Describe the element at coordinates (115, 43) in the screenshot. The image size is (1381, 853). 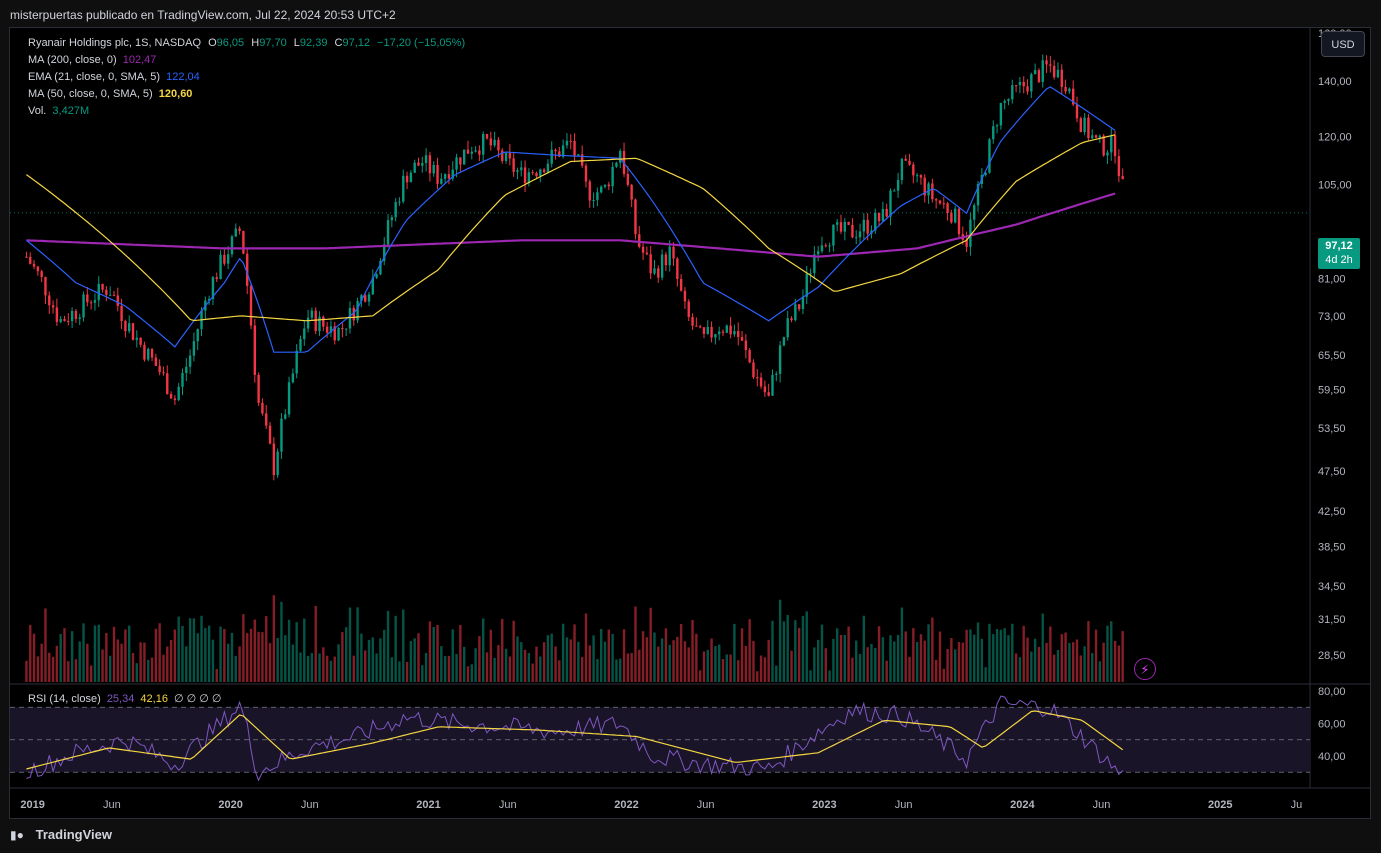
I see `symbol-name: Ryanair Holdings plc, 1S, NASDAQ` at that location.